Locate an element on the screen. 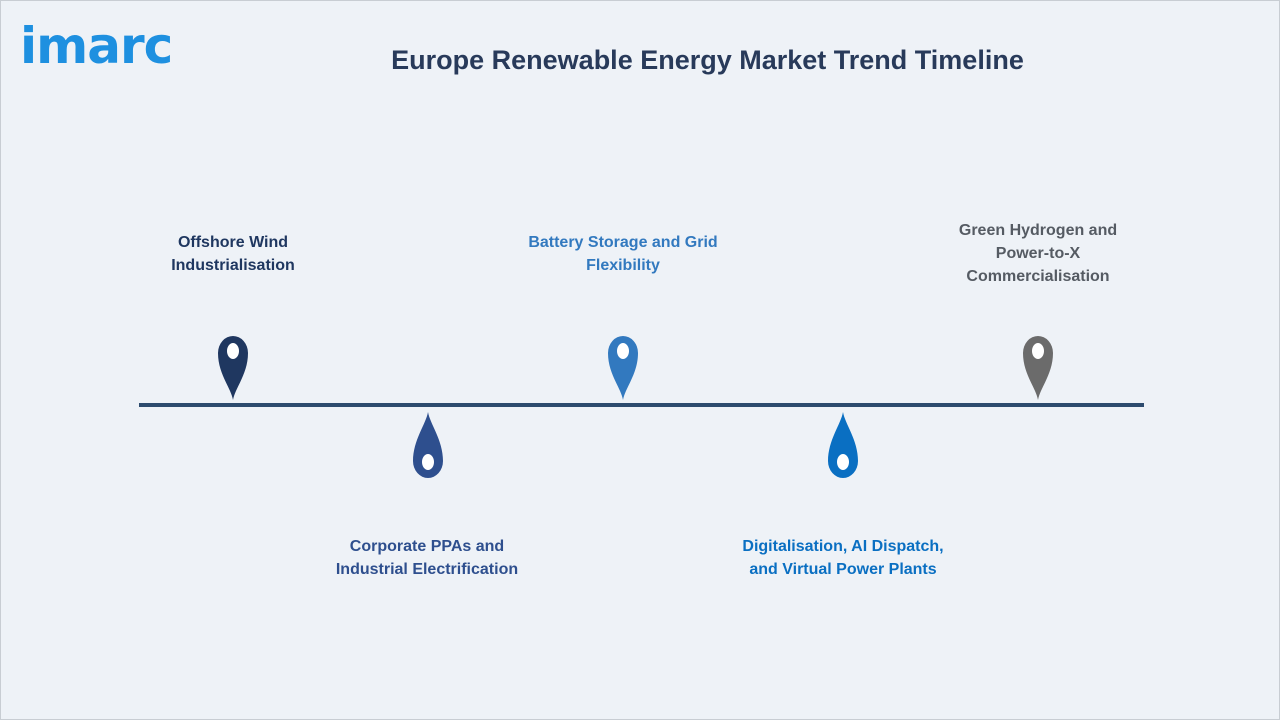 Image resolution: width=1280 pixels, height=720 pixels. label-line: Offshore Wind is located at coordinates (233, 242).